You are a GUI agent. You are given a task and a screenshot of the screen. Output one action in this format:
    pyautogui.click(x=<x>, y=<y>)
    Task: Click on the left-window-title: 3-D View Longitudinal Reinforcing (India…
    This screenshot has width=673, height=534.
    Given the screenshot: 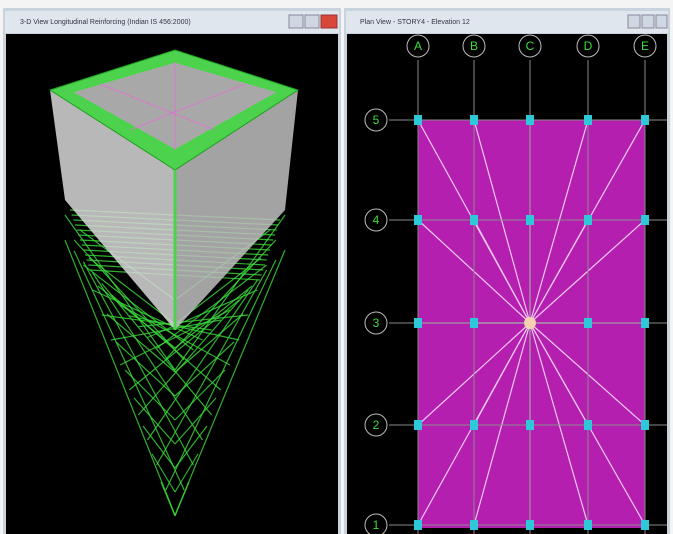 What is the action you would take?
    pyautogui.click(x=105, y=22)
    